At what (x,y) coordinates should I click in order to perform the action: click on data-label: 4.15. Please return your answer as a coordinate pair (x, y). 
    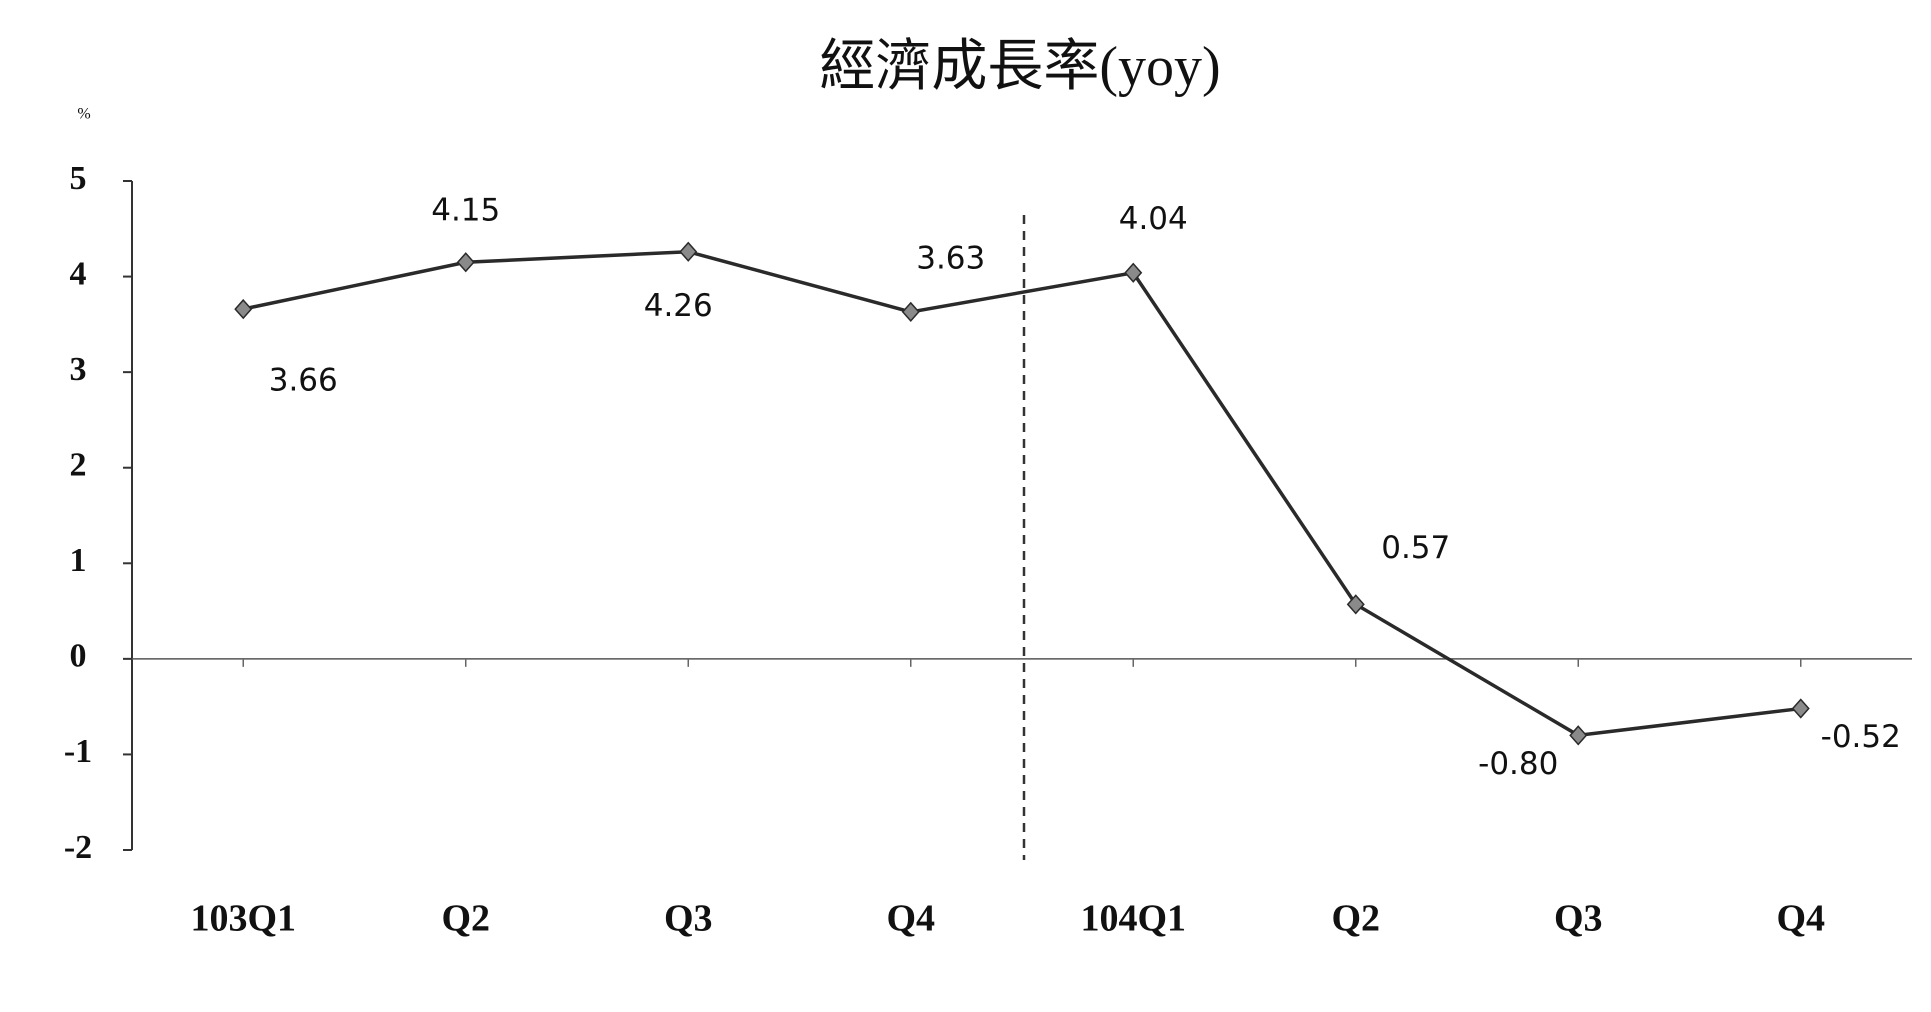
    Looking at the image, I should click on (465, 211).